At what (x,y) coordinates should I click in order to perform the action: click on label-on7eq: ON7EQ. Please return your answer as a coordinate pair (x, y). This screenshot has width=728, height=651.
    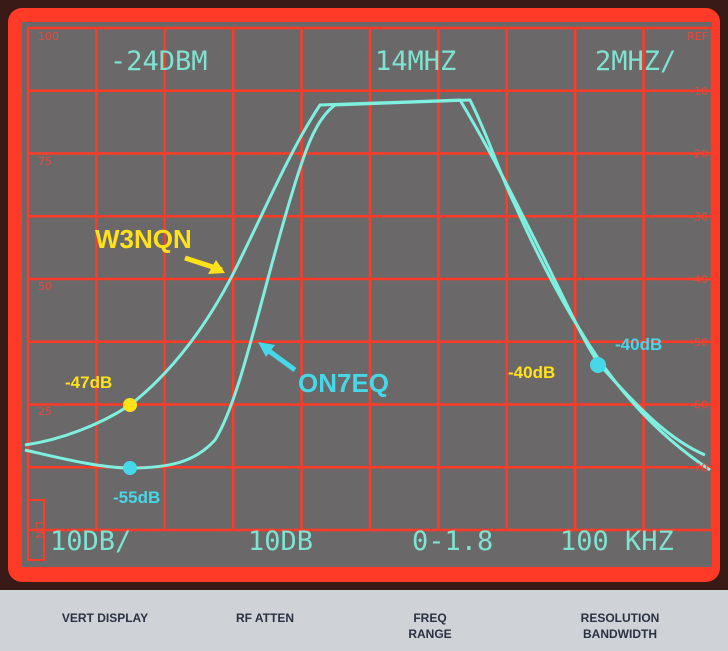
    Looking at the image, I should click on (343, 383).